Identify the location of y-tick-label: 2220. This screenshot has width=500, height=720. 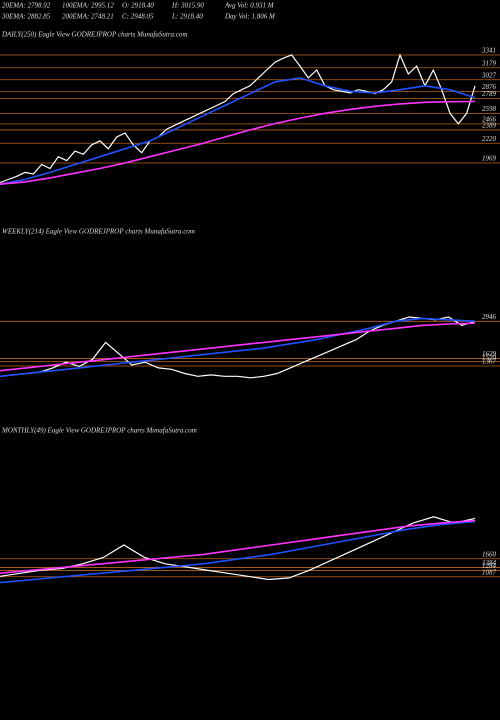
(489, 139).